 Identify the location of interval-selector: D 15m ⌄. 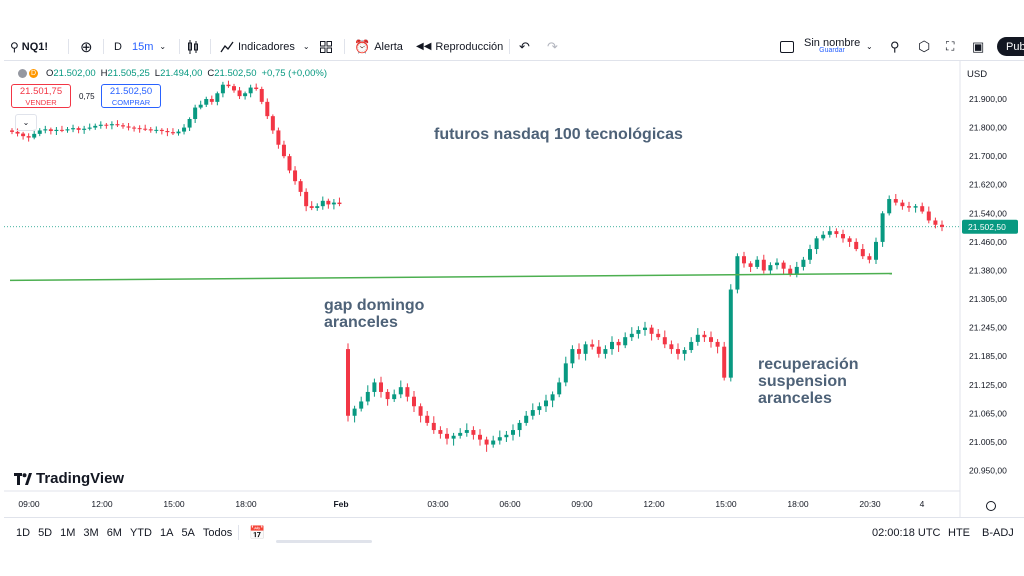
(140, 46).